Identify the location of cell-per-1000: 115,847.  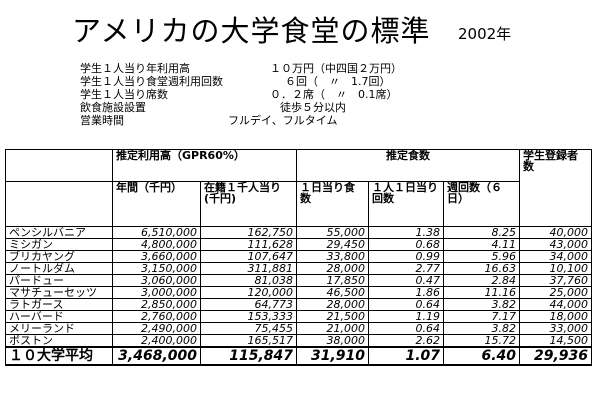
(248, 356).